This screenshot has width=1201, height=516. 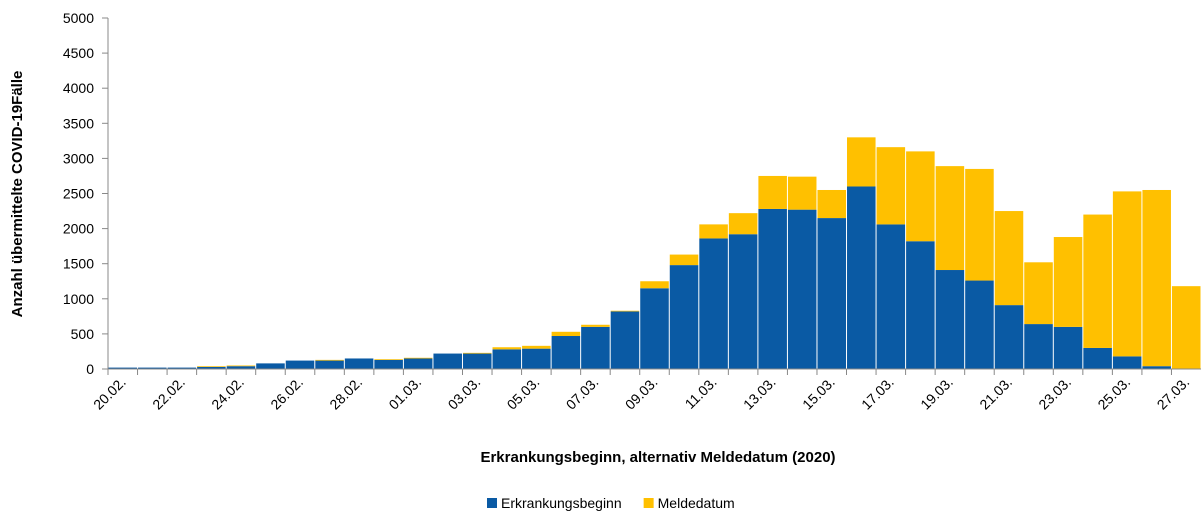 What do you see at coordinates (78, 88) in the screenshot?
I see `y-tick-label: 4000` at bounding box center [78, 88].